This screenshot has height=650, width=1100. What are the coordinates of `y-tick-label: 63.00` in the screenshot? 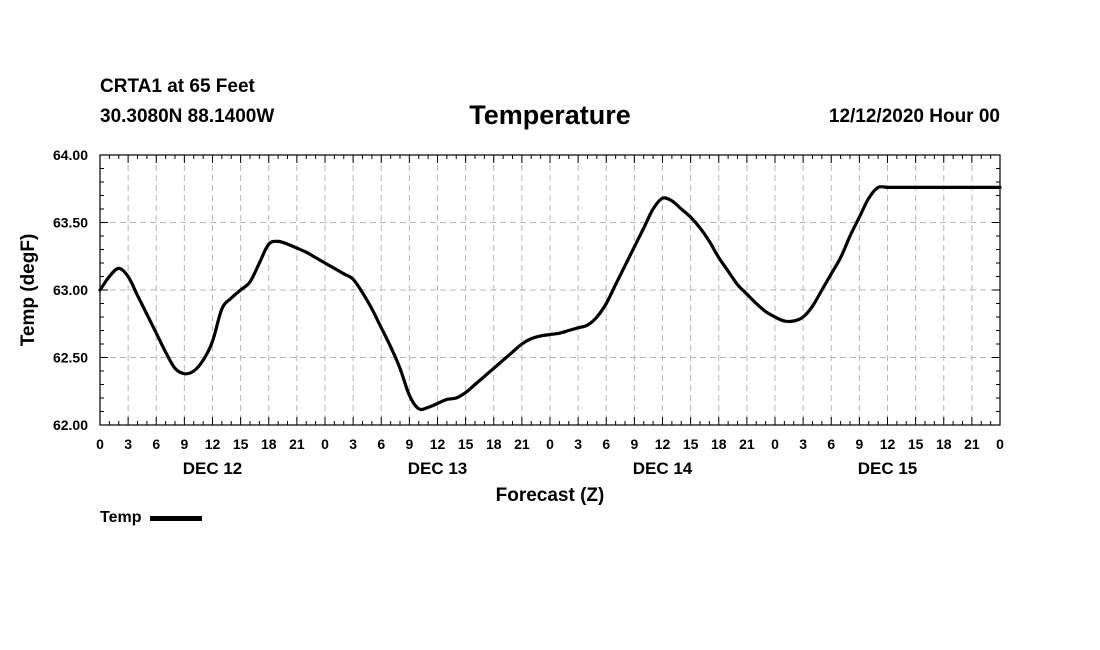 It's located at (70, 290).